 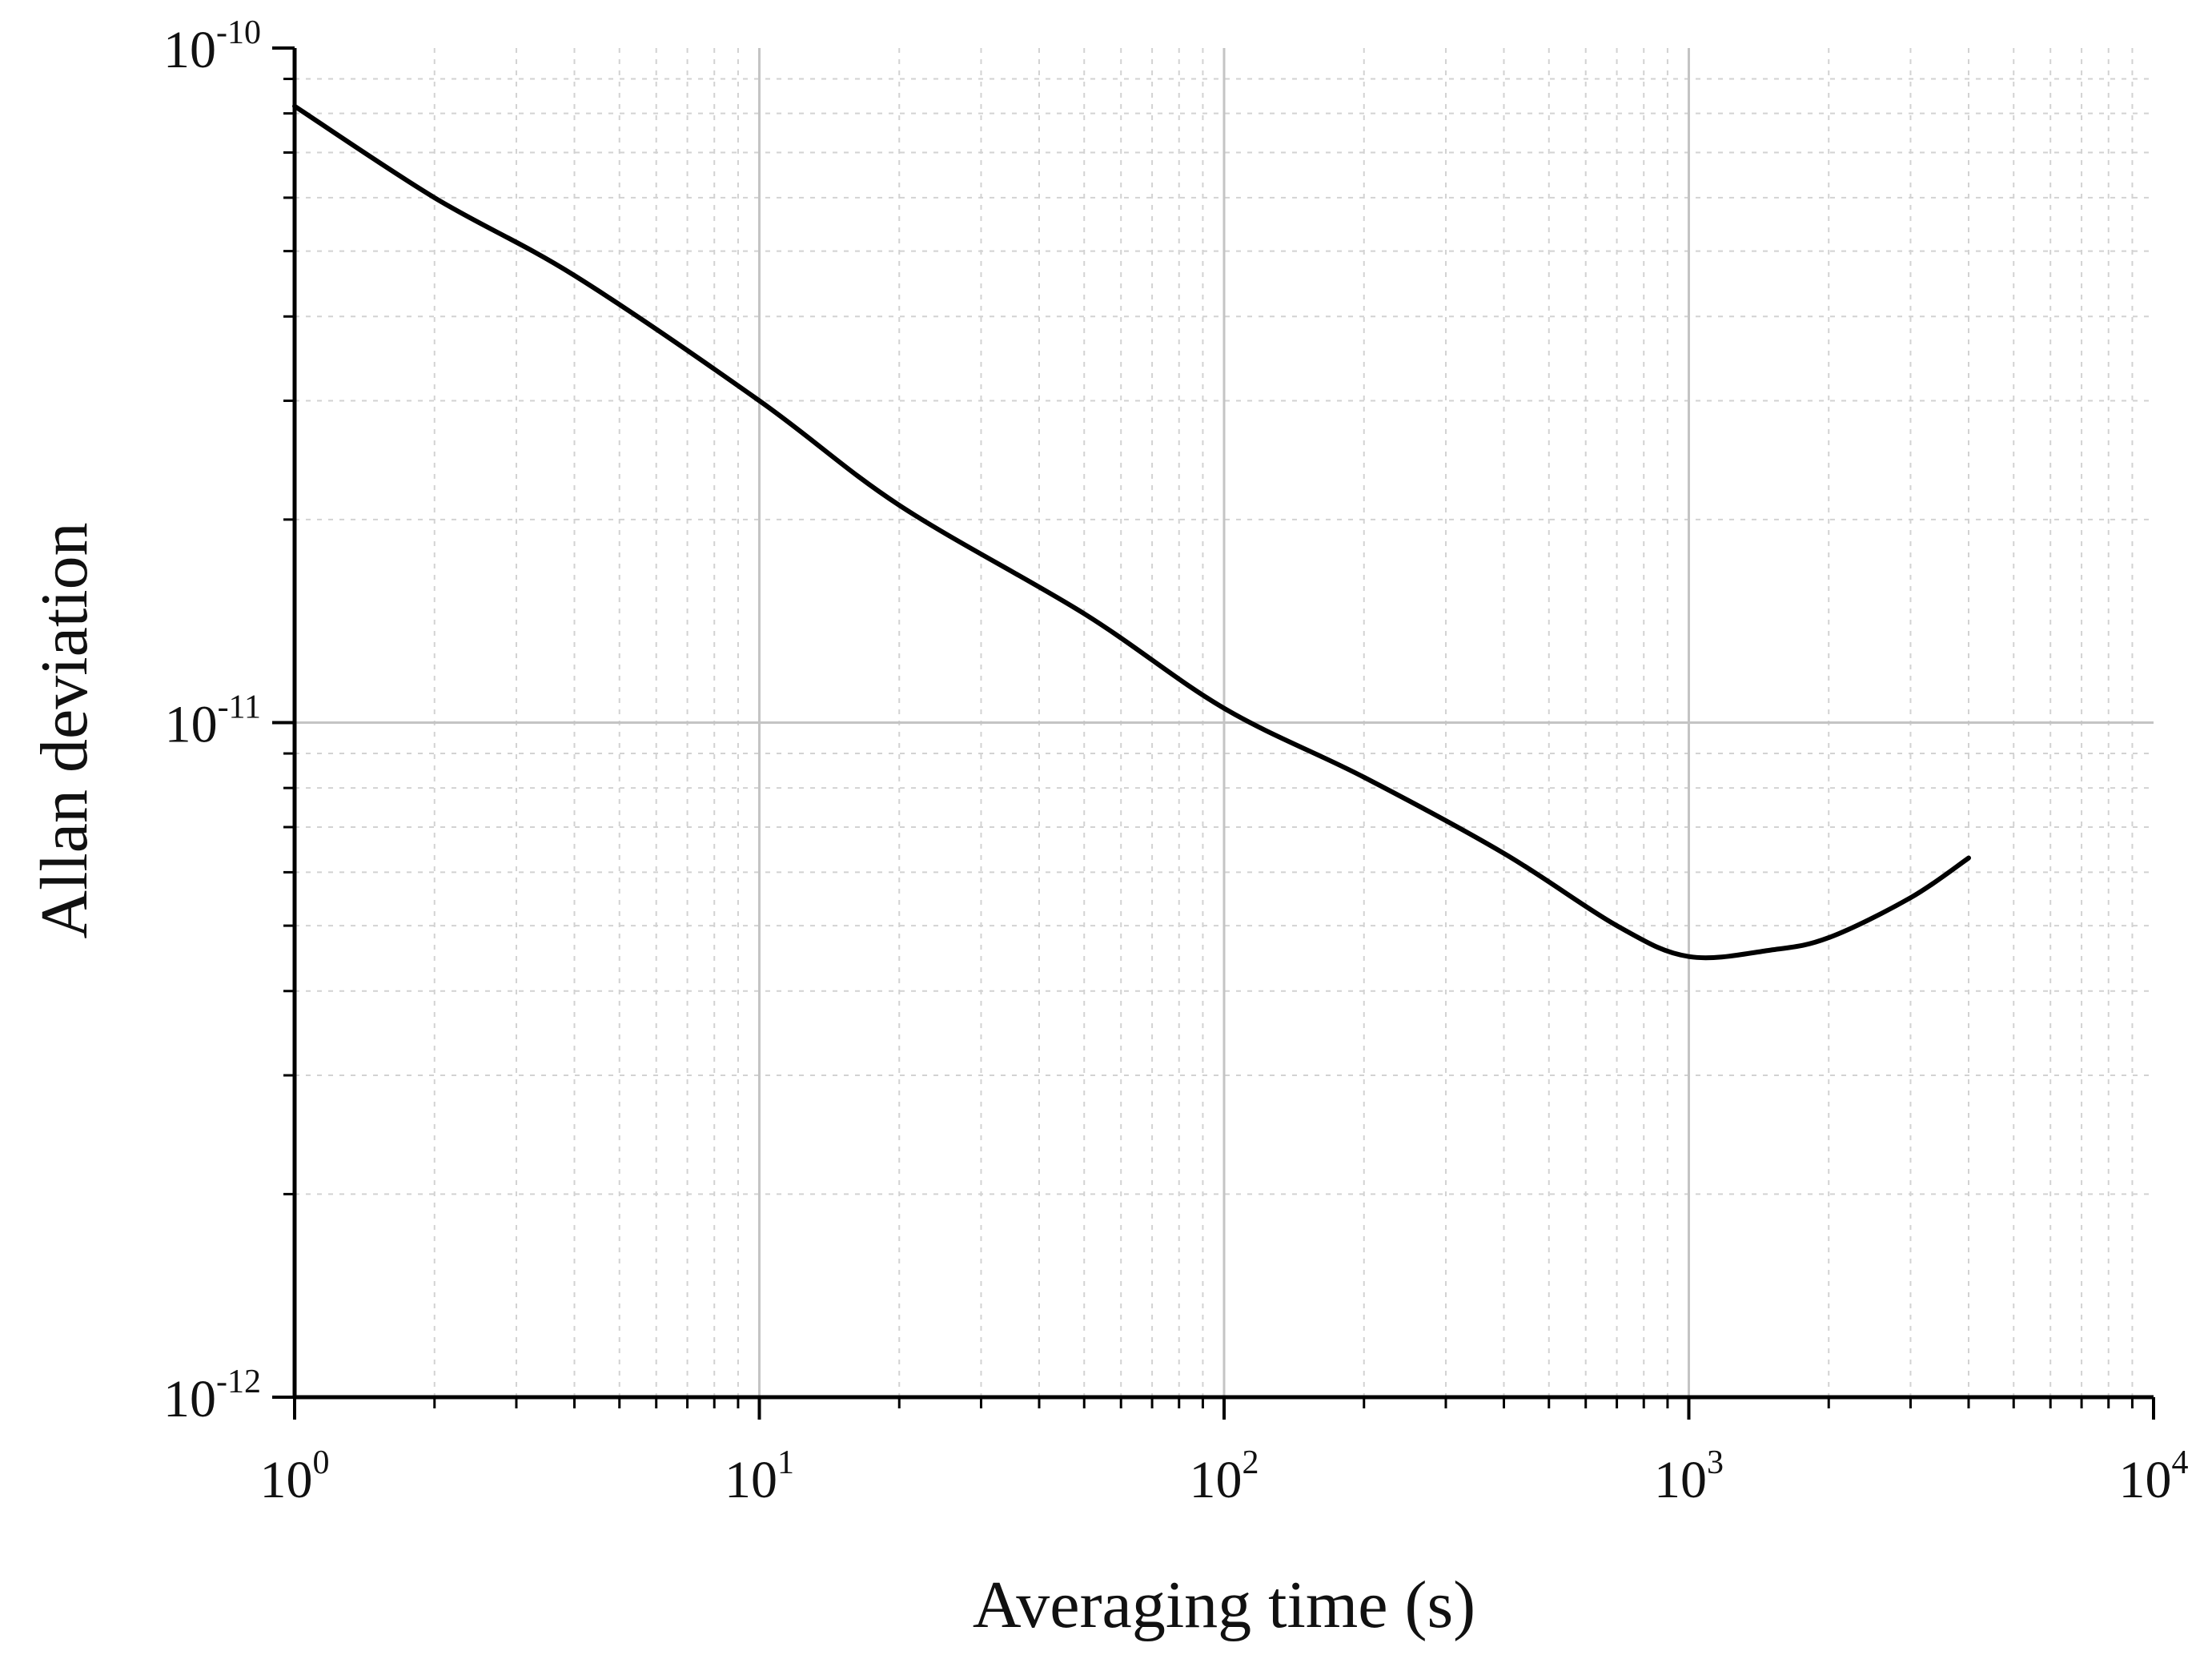 I want to click on y-tick-label: 10-12, so click(x=212, y=1396).